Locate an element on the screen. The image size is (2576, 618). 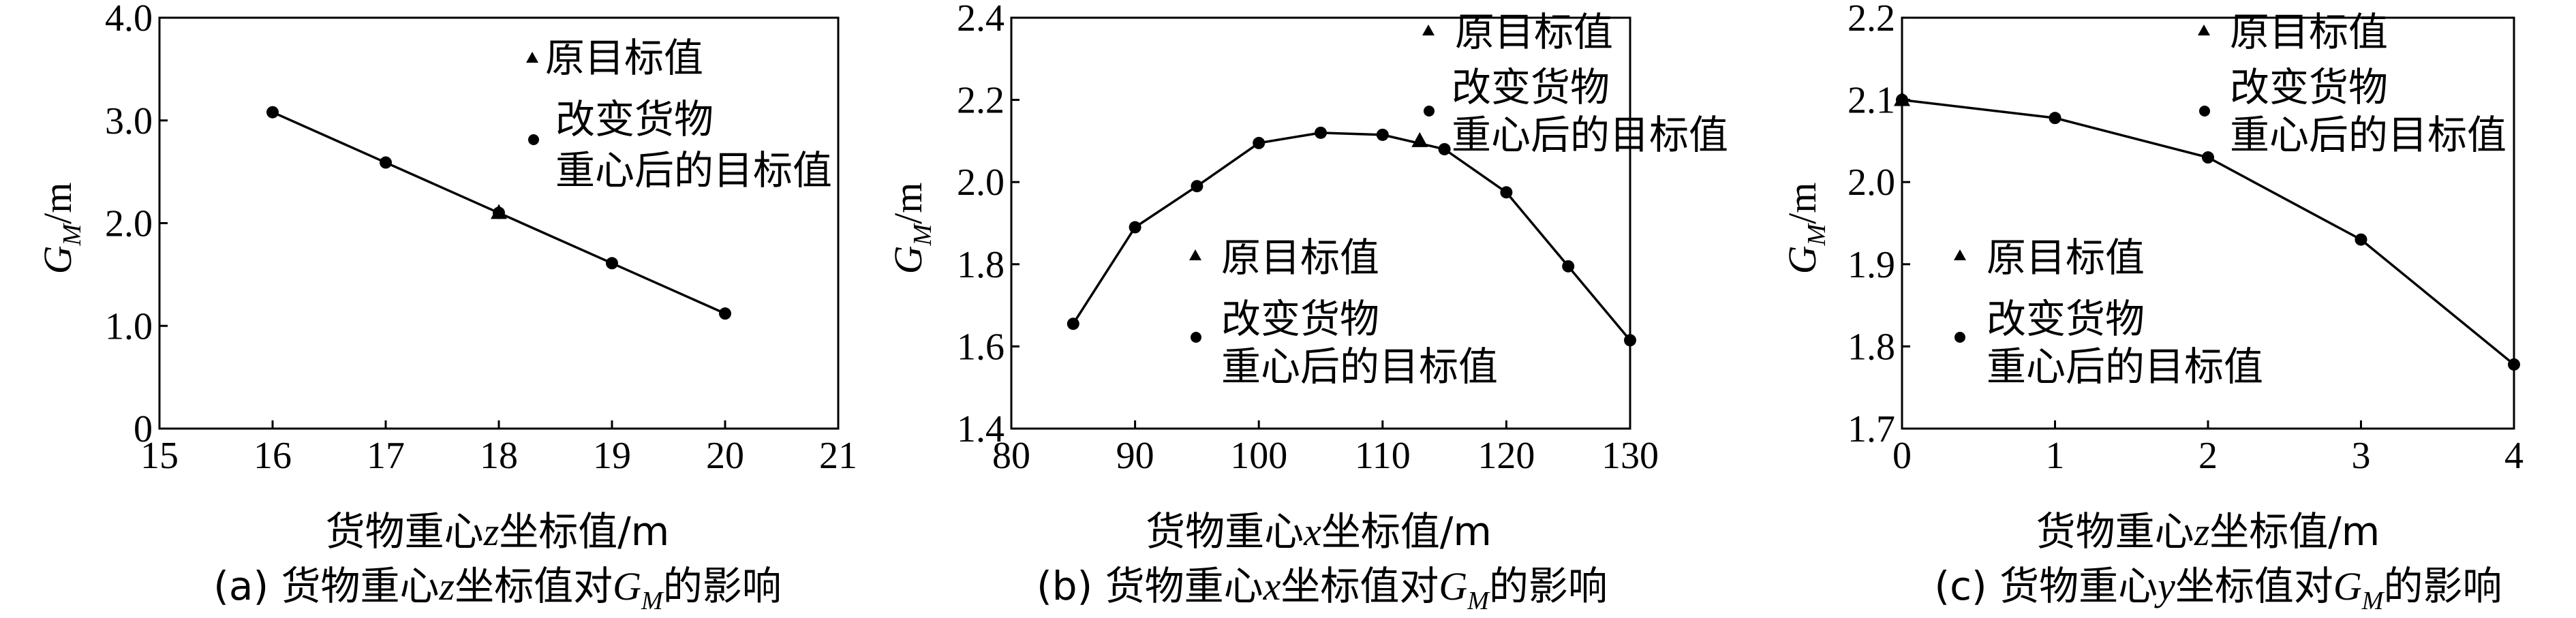
y-tick-label: 2.4 is located at coordinates (981, 20).